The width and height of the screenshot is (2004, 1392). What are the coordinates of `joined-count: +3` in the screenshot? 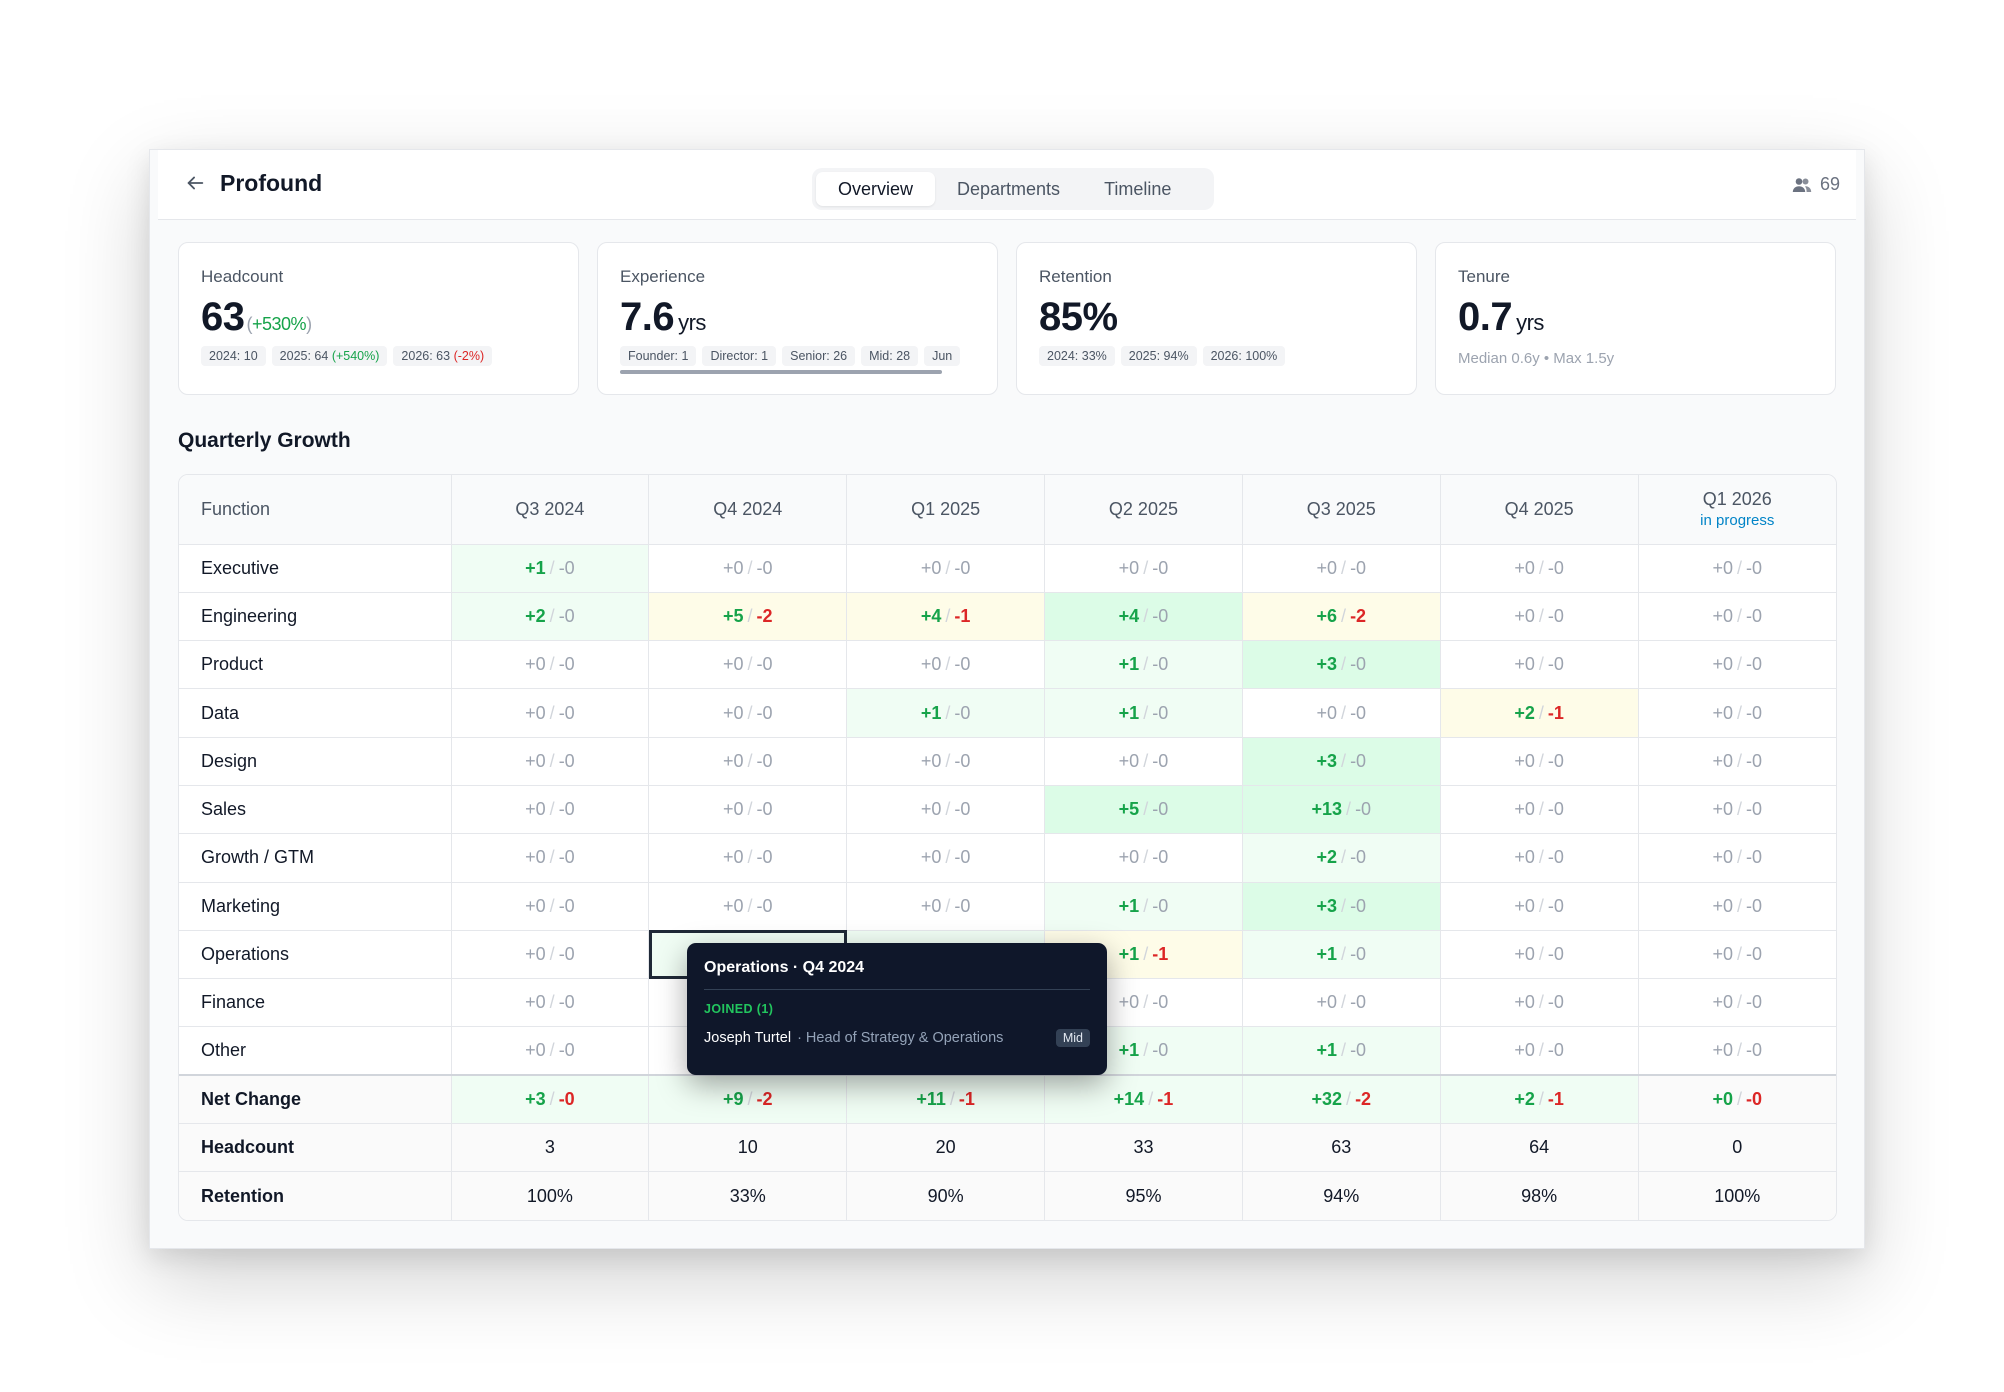 It's located at (1327, 905).